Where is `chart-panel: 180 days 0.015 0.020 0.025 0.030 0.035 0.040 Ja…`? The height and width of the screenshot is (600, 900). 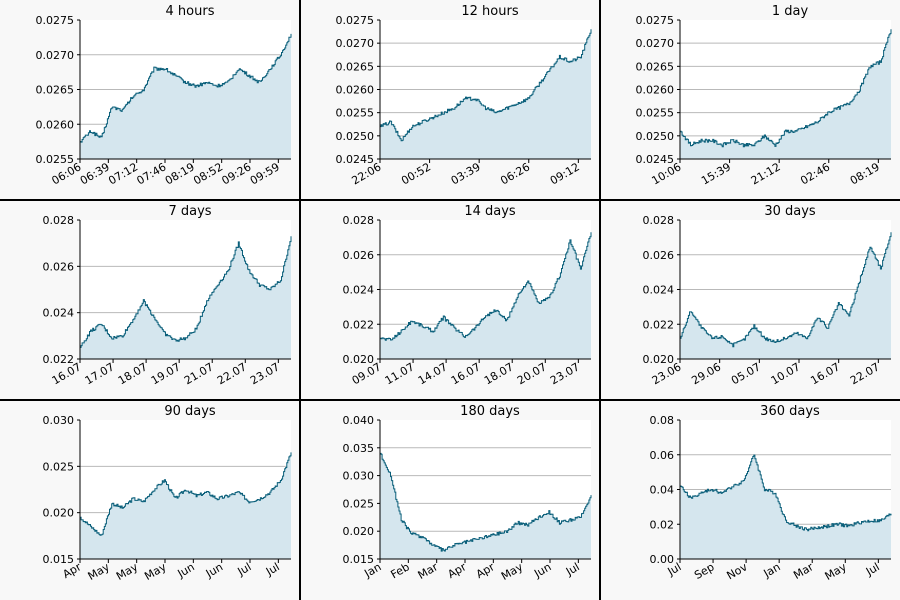
chart-panel: 180 days 0.015 0.020 0.025 0.030 0.035 0.040 Ja… is located at coordinates (450, 500).